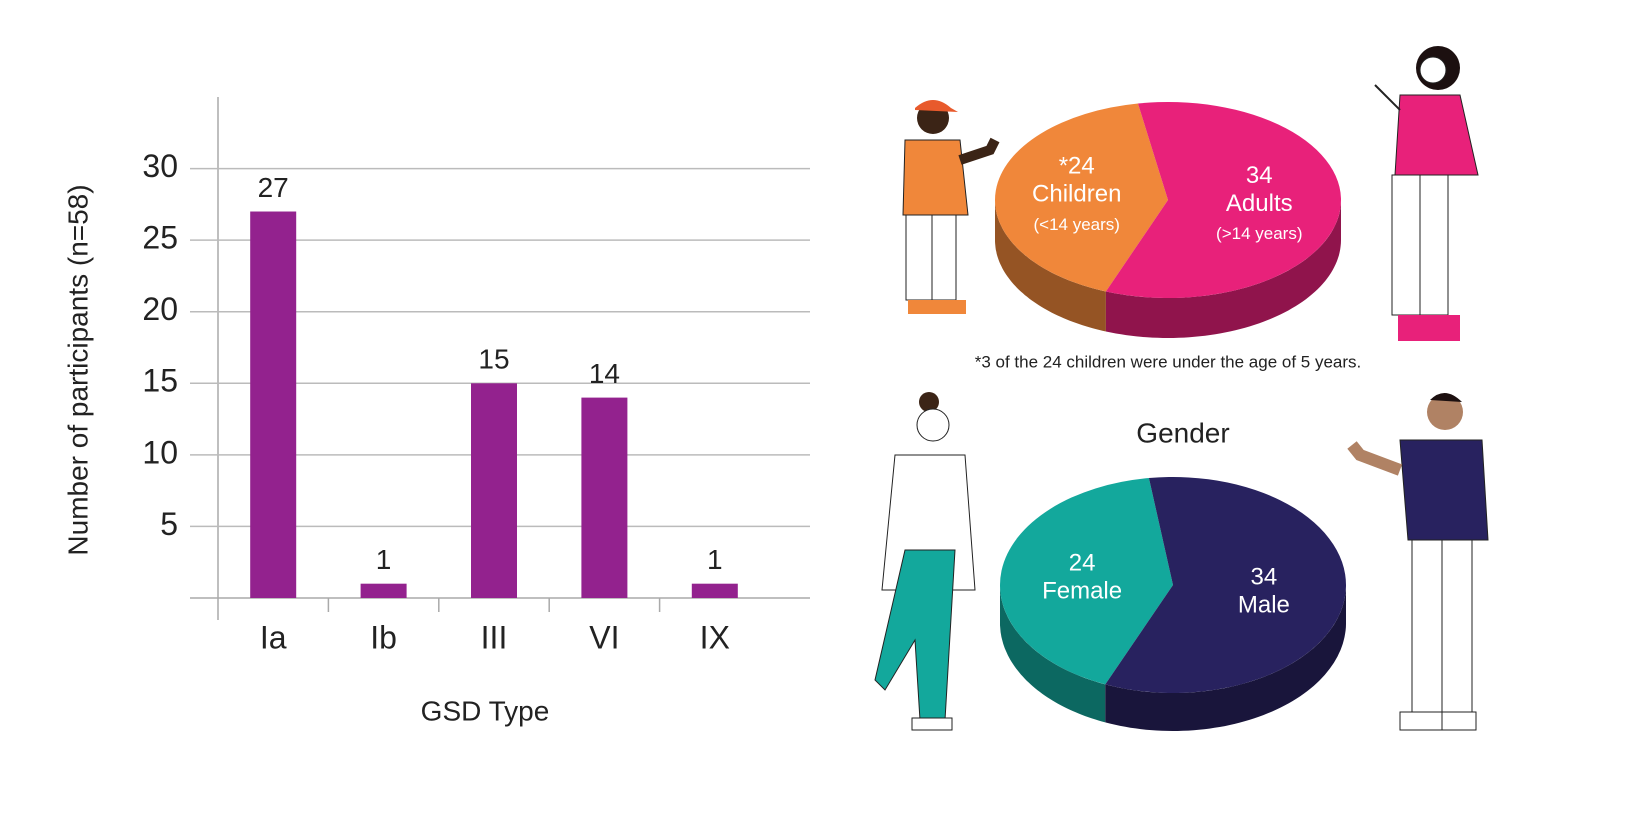  Describe the element at coordinates (925, 561) in the screenshot. I see `figure-woman-teal` at that location.